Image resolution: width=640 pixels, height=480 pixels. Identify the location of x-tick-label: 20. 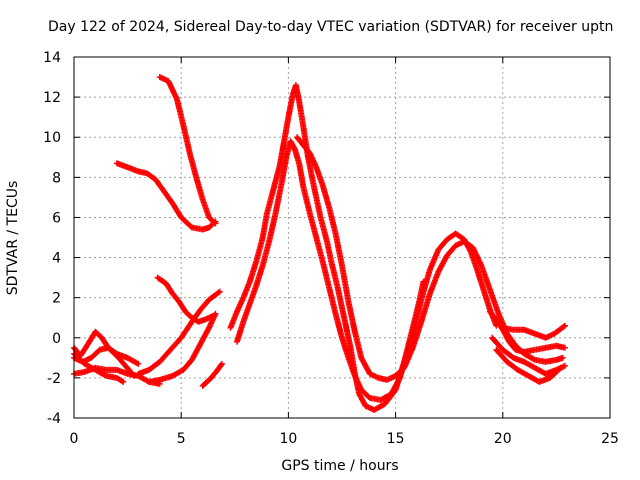
(503, 439).